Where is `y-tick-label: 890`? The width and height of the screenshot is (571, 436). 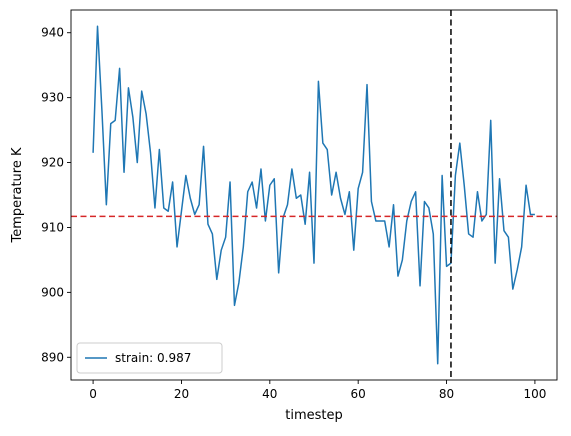 y-tick-label: 890 is located at coordinates (52, 357).